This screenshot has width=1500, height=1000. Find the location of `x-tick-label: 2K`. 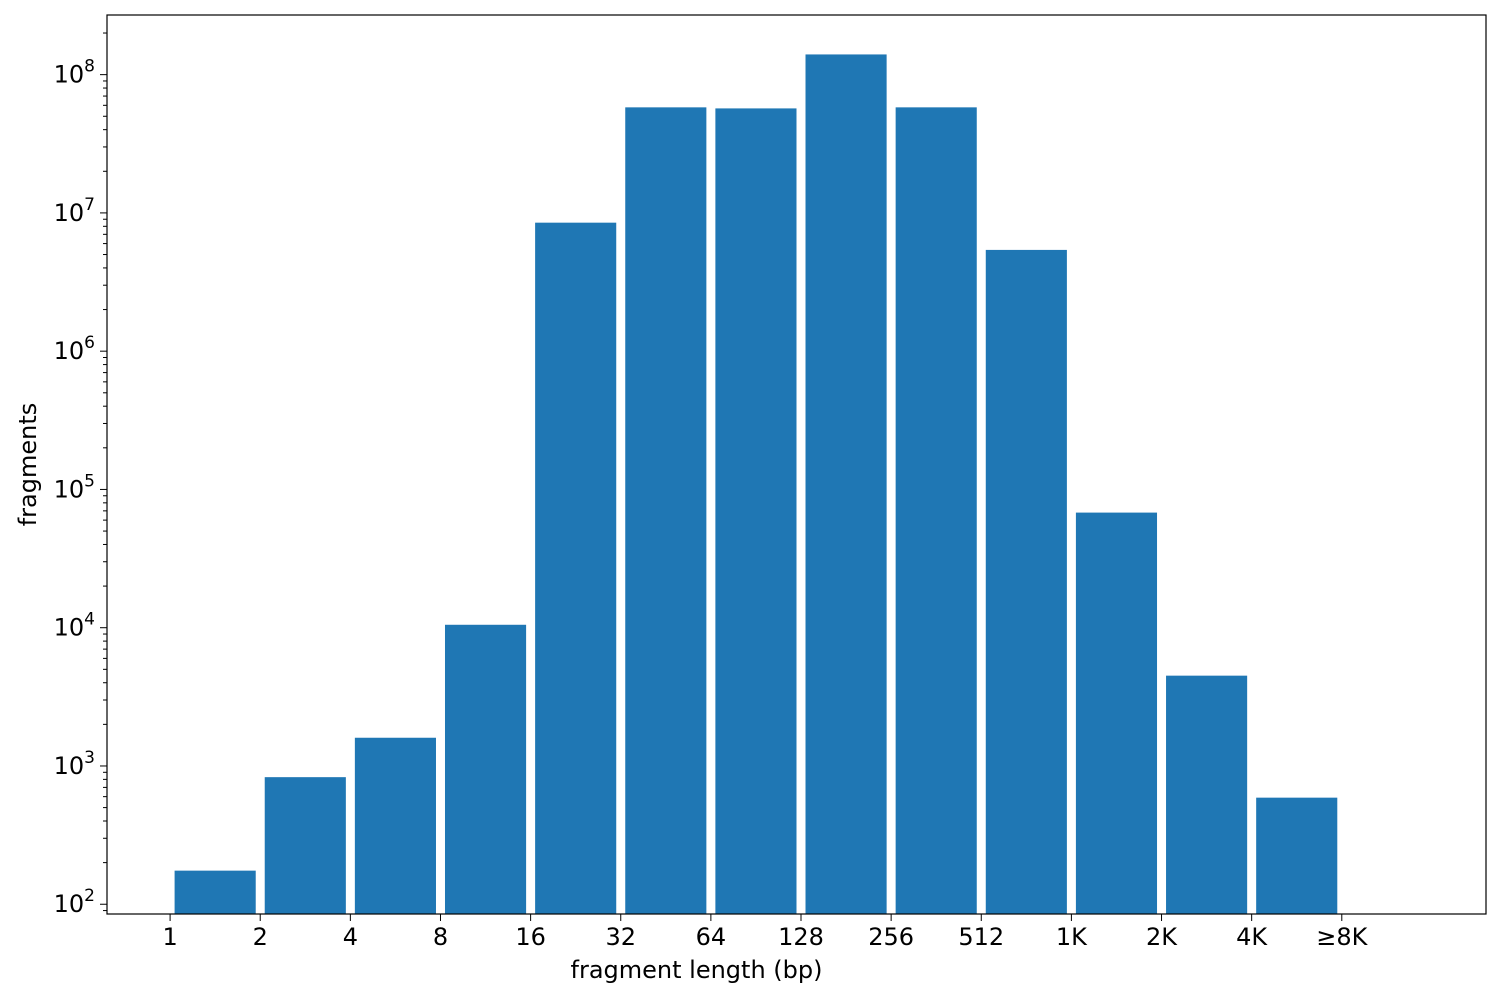

x-tick-label: 2K is located at coordinates (1162, 937).